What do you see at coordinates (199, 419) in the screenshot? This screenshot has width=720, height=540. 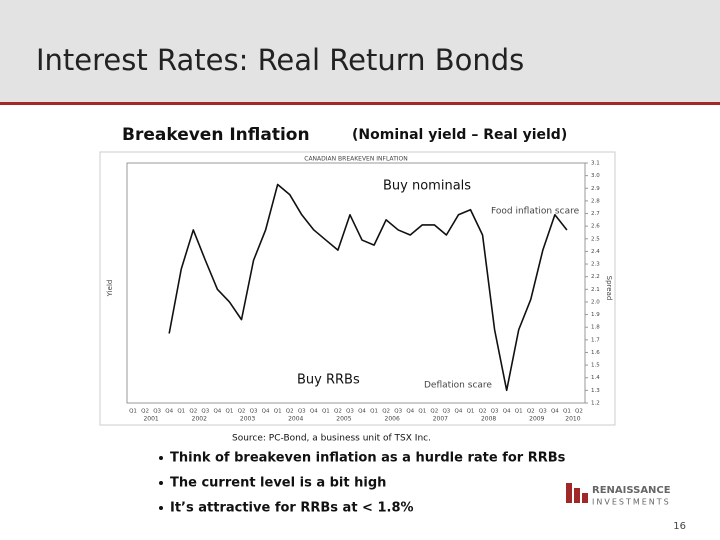 I see `year-label: 2002` at bounding box center [199, 419].